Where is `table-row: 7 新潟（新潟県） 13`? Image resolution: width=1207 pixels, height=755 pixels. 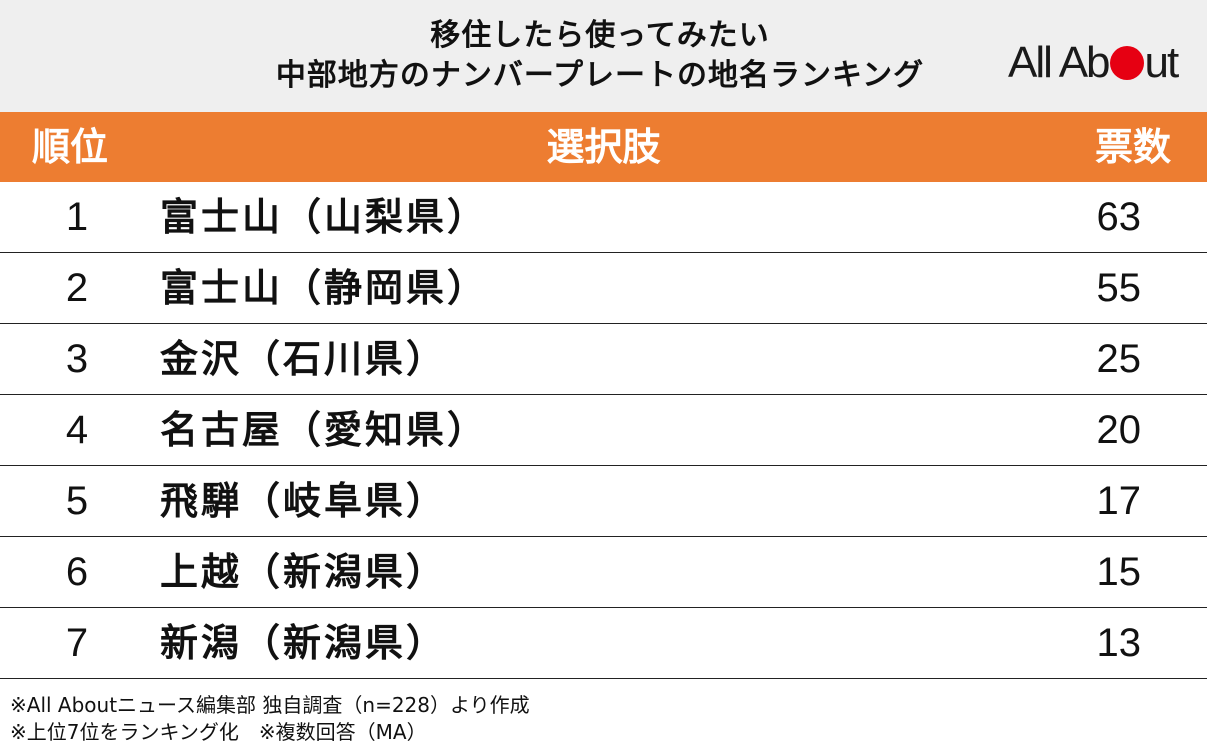
table-row: 7 新潟（新潟県） 13 is located at coordinates (603, 643).